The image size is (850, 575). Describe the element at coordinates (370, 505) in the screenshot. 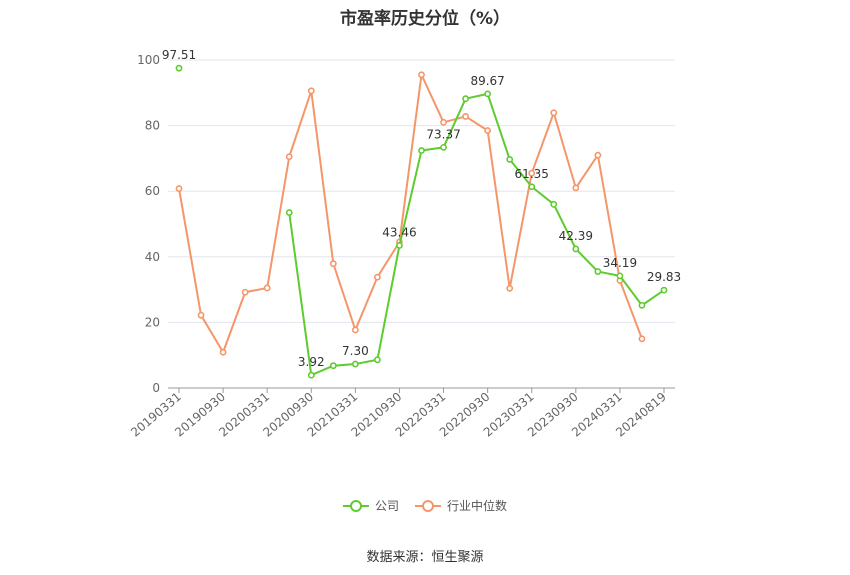

I see `legend-item-company: 公司` at that location.